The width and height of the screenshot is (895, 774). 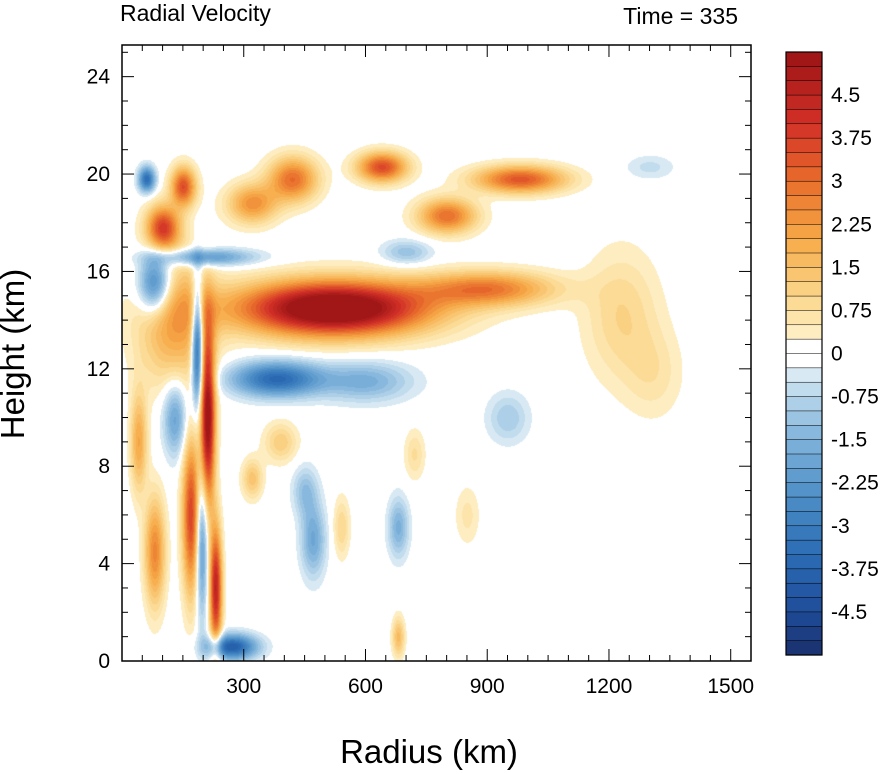 What do you see at coordinates (98, 174) in the screenshot?
I see `y-tick-label: 20` at bounding box center [98, 174].